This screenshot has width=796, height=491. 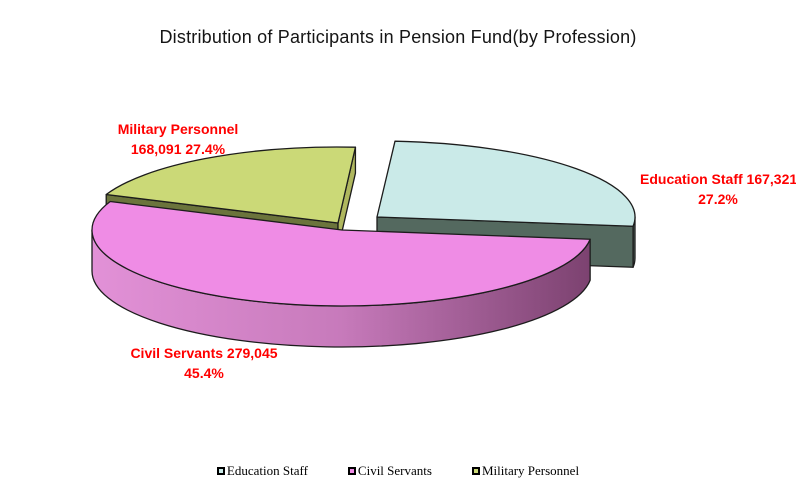 What do you see at coordinates (204, 363) in the screenshot?
I see `data-label-civil-servants: Civil Servants 279,045 45.4%` at bounding box center [204, 363].